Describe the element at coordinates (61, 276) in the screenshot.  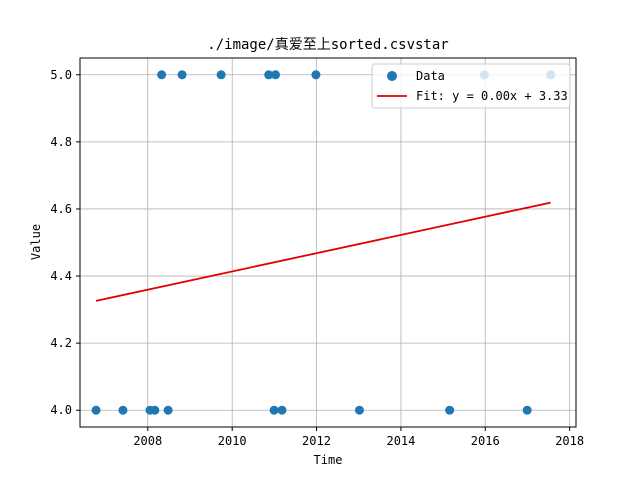
I see `y-tick-label: 4.4` at that location.